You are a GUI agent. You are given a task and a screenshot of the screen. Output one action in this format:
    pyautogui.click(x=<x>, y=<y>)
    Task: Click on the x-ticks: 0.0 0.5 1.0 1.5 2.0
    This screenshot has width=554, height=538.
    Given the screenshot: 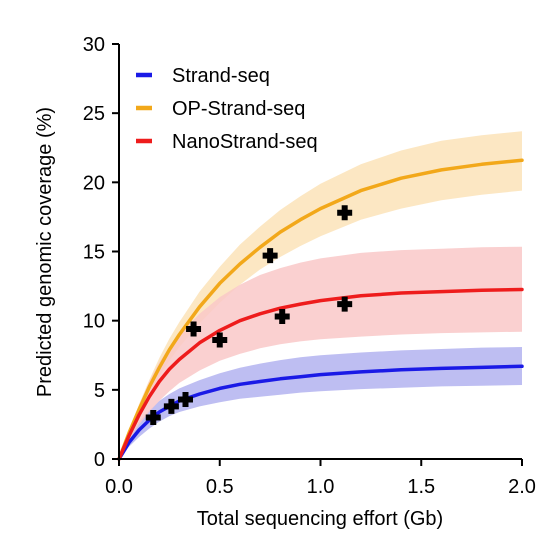 What is the action you would take?
    pyautogui.click(x=320, y=478)
    